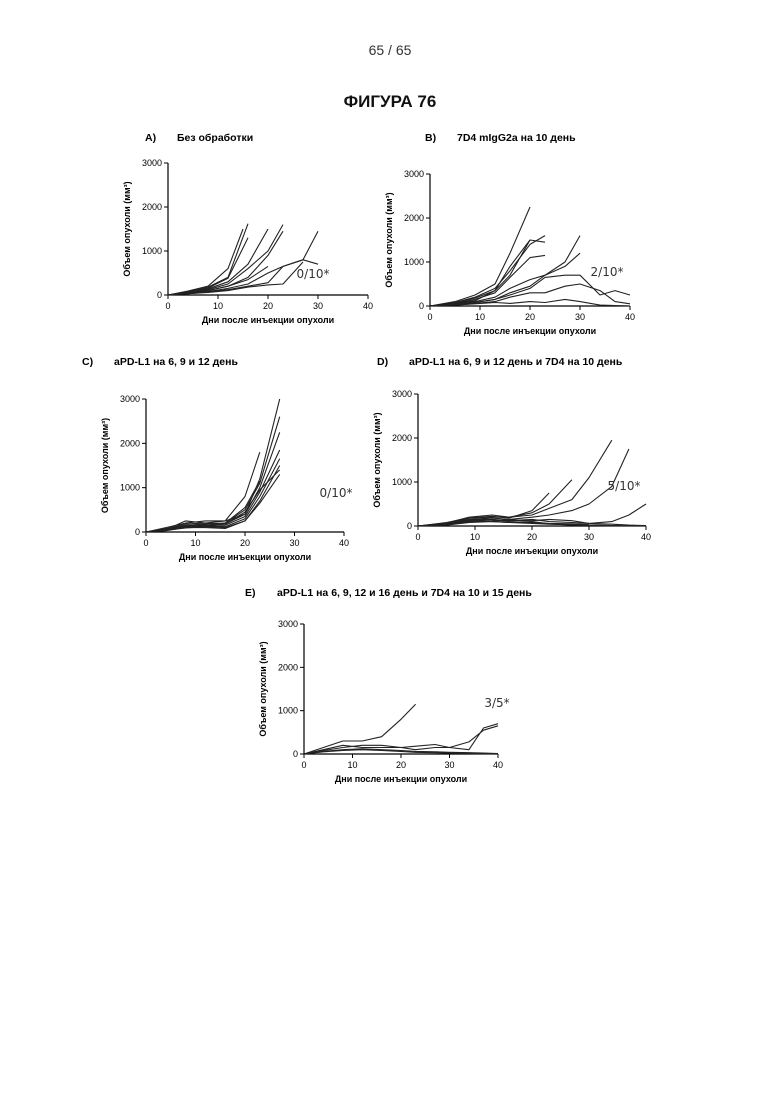  Describe the element at coordinates (152, 207) in the screenshot. I see `chart-a-y-tick-label: 2000` at that location.